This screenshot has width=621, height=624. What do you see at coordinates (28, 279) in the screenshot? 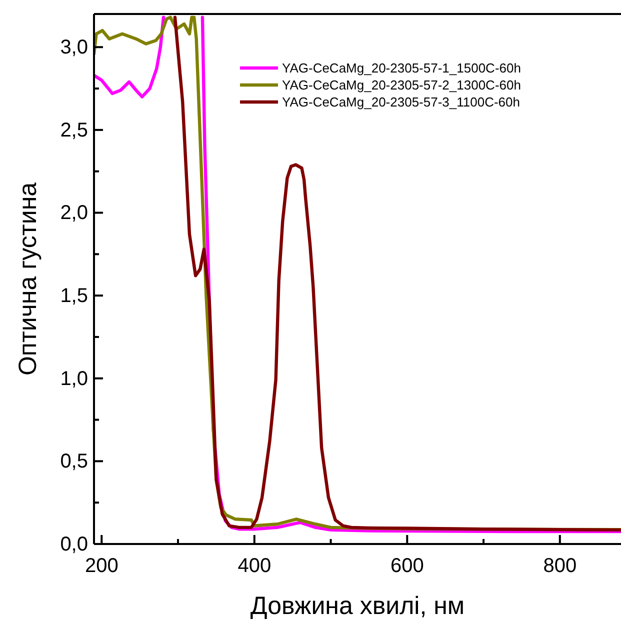
I see `y-axis-title: Оптична густина` at bounding box center [28, 279].